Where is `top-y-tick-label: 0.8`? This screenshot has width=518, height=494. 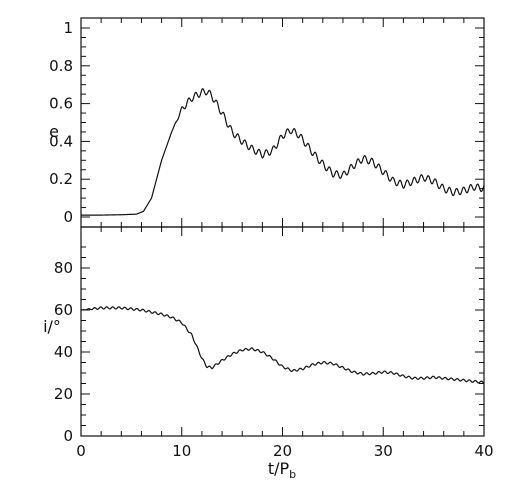 top-y-tick-label: 0.8 is located at coordinates (61, 66).